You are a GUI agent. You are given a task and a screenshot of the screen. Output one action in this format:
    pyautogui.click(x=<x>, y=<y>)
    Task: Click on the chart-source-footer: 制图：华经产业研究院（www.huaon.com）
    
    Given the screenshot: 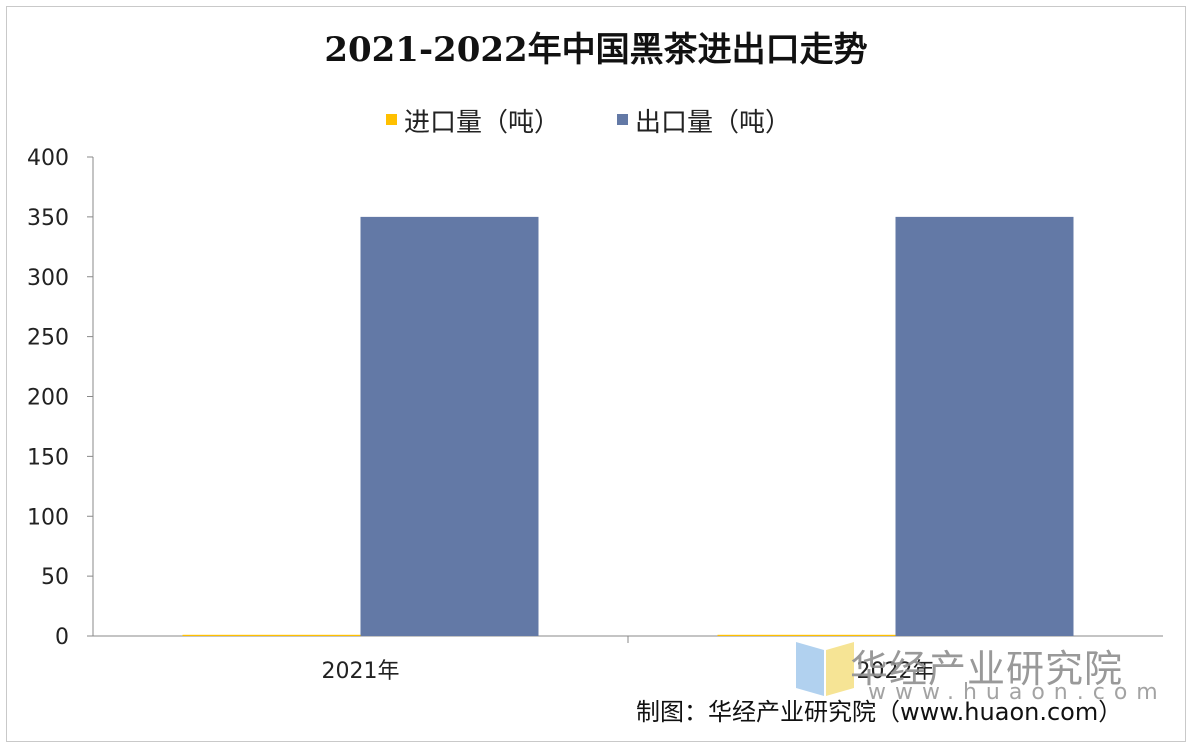 What is the action you would take?
    pyautogui.click(x=879, y=712)
    